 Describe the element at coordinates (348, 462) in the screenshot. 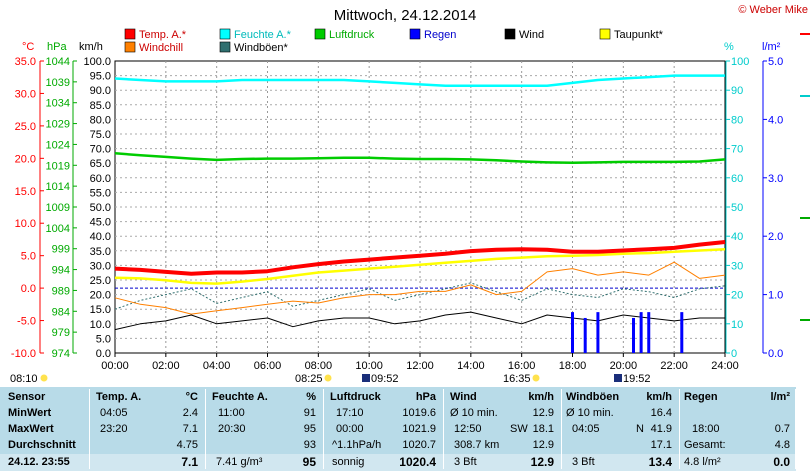

I see `pressure-forecast: sonnig` at that location.